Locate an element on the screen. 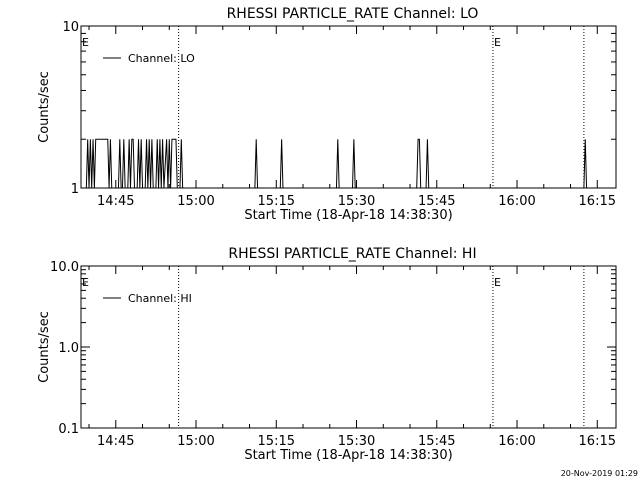 The image size is (640, 480). chart1-x-tick-label: 15:15 is located at coordinates (276, 441).